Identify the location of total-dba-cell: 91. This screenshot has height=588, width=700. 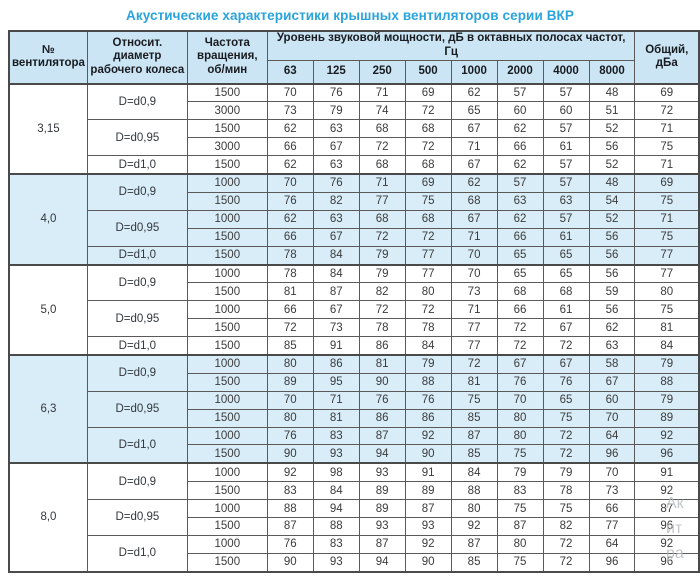
(667, 472).